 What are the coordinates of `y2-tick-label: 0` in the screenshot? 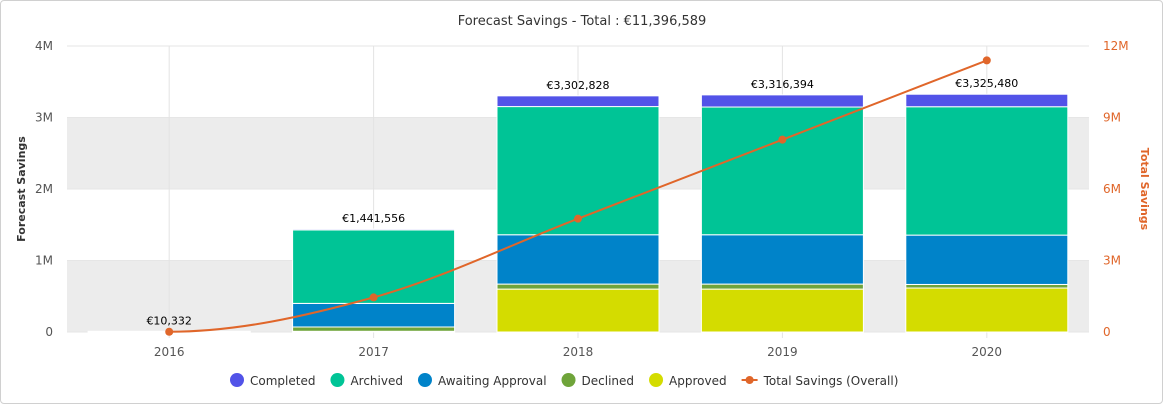 It's located at (1107, 332).